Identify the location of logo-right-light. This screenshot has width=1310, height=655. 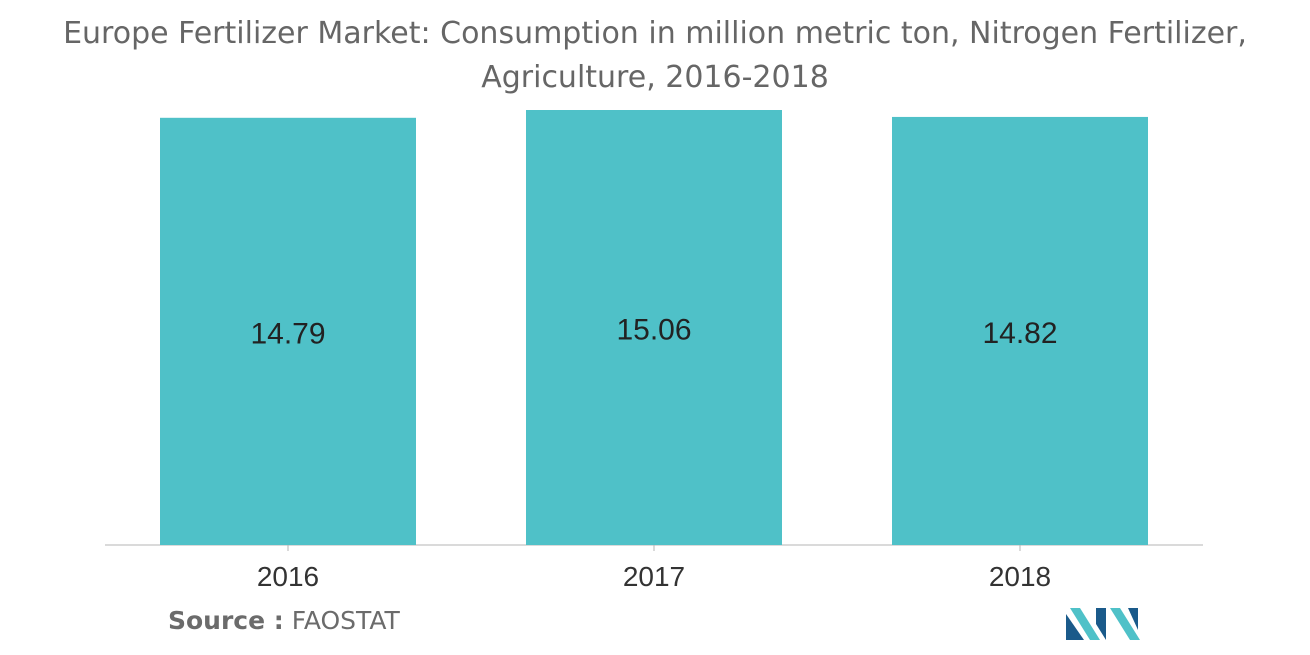
(1125, 624).